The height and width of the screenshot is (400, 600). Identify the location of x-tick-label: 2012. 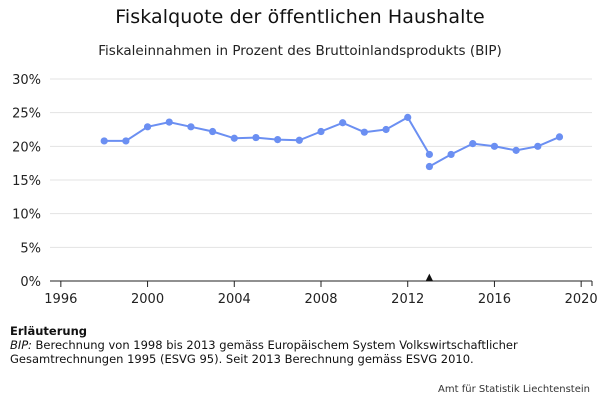
(407, 299).